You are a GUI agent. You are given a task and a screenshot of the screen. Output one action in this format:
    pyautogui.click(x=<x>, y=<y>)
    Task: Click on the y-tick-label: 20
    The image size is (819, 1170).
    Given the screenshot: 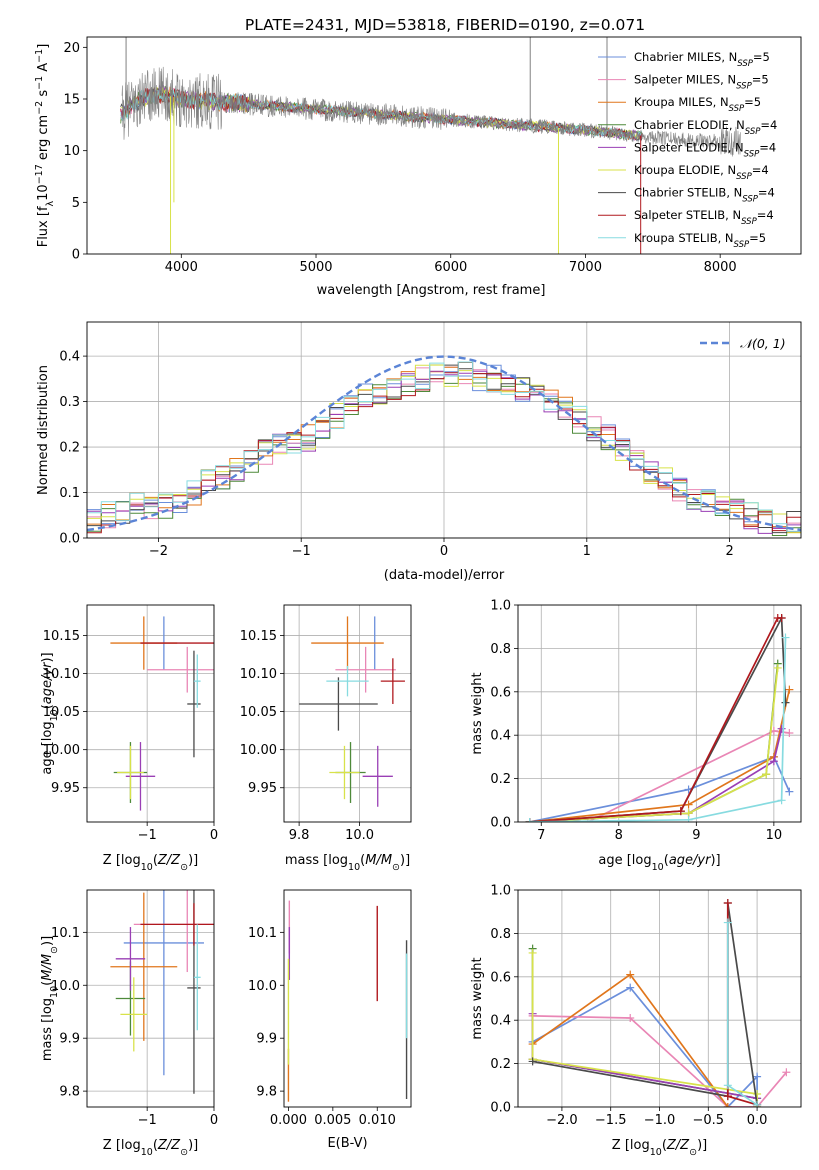 What is the action you would take?
    pyautogui.click(x=71, y=48)
    